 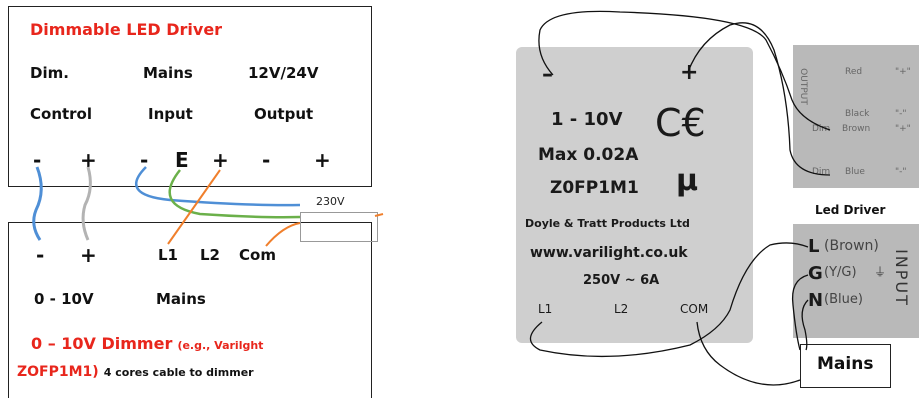 I want to click on driver-title: Dimmable LED Driver, so click(x=126, y=29).